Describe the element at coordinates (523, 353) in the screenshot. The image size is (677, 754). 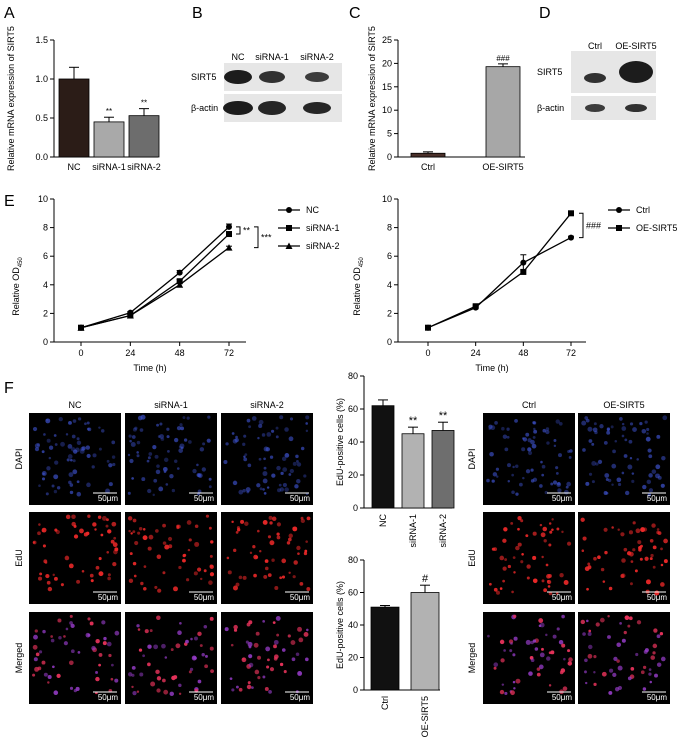
I see `x-tick-label: 48` at that location.